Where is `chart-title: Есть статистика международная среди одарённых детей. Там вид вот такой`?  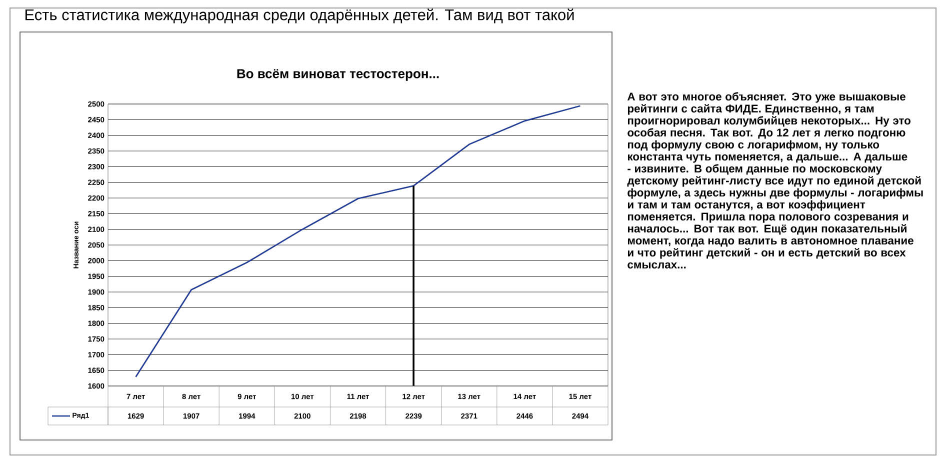 chart-title: Есть статистика международная среди одарённых детей. Там вид вот такой is located at coordinates (299, 16).